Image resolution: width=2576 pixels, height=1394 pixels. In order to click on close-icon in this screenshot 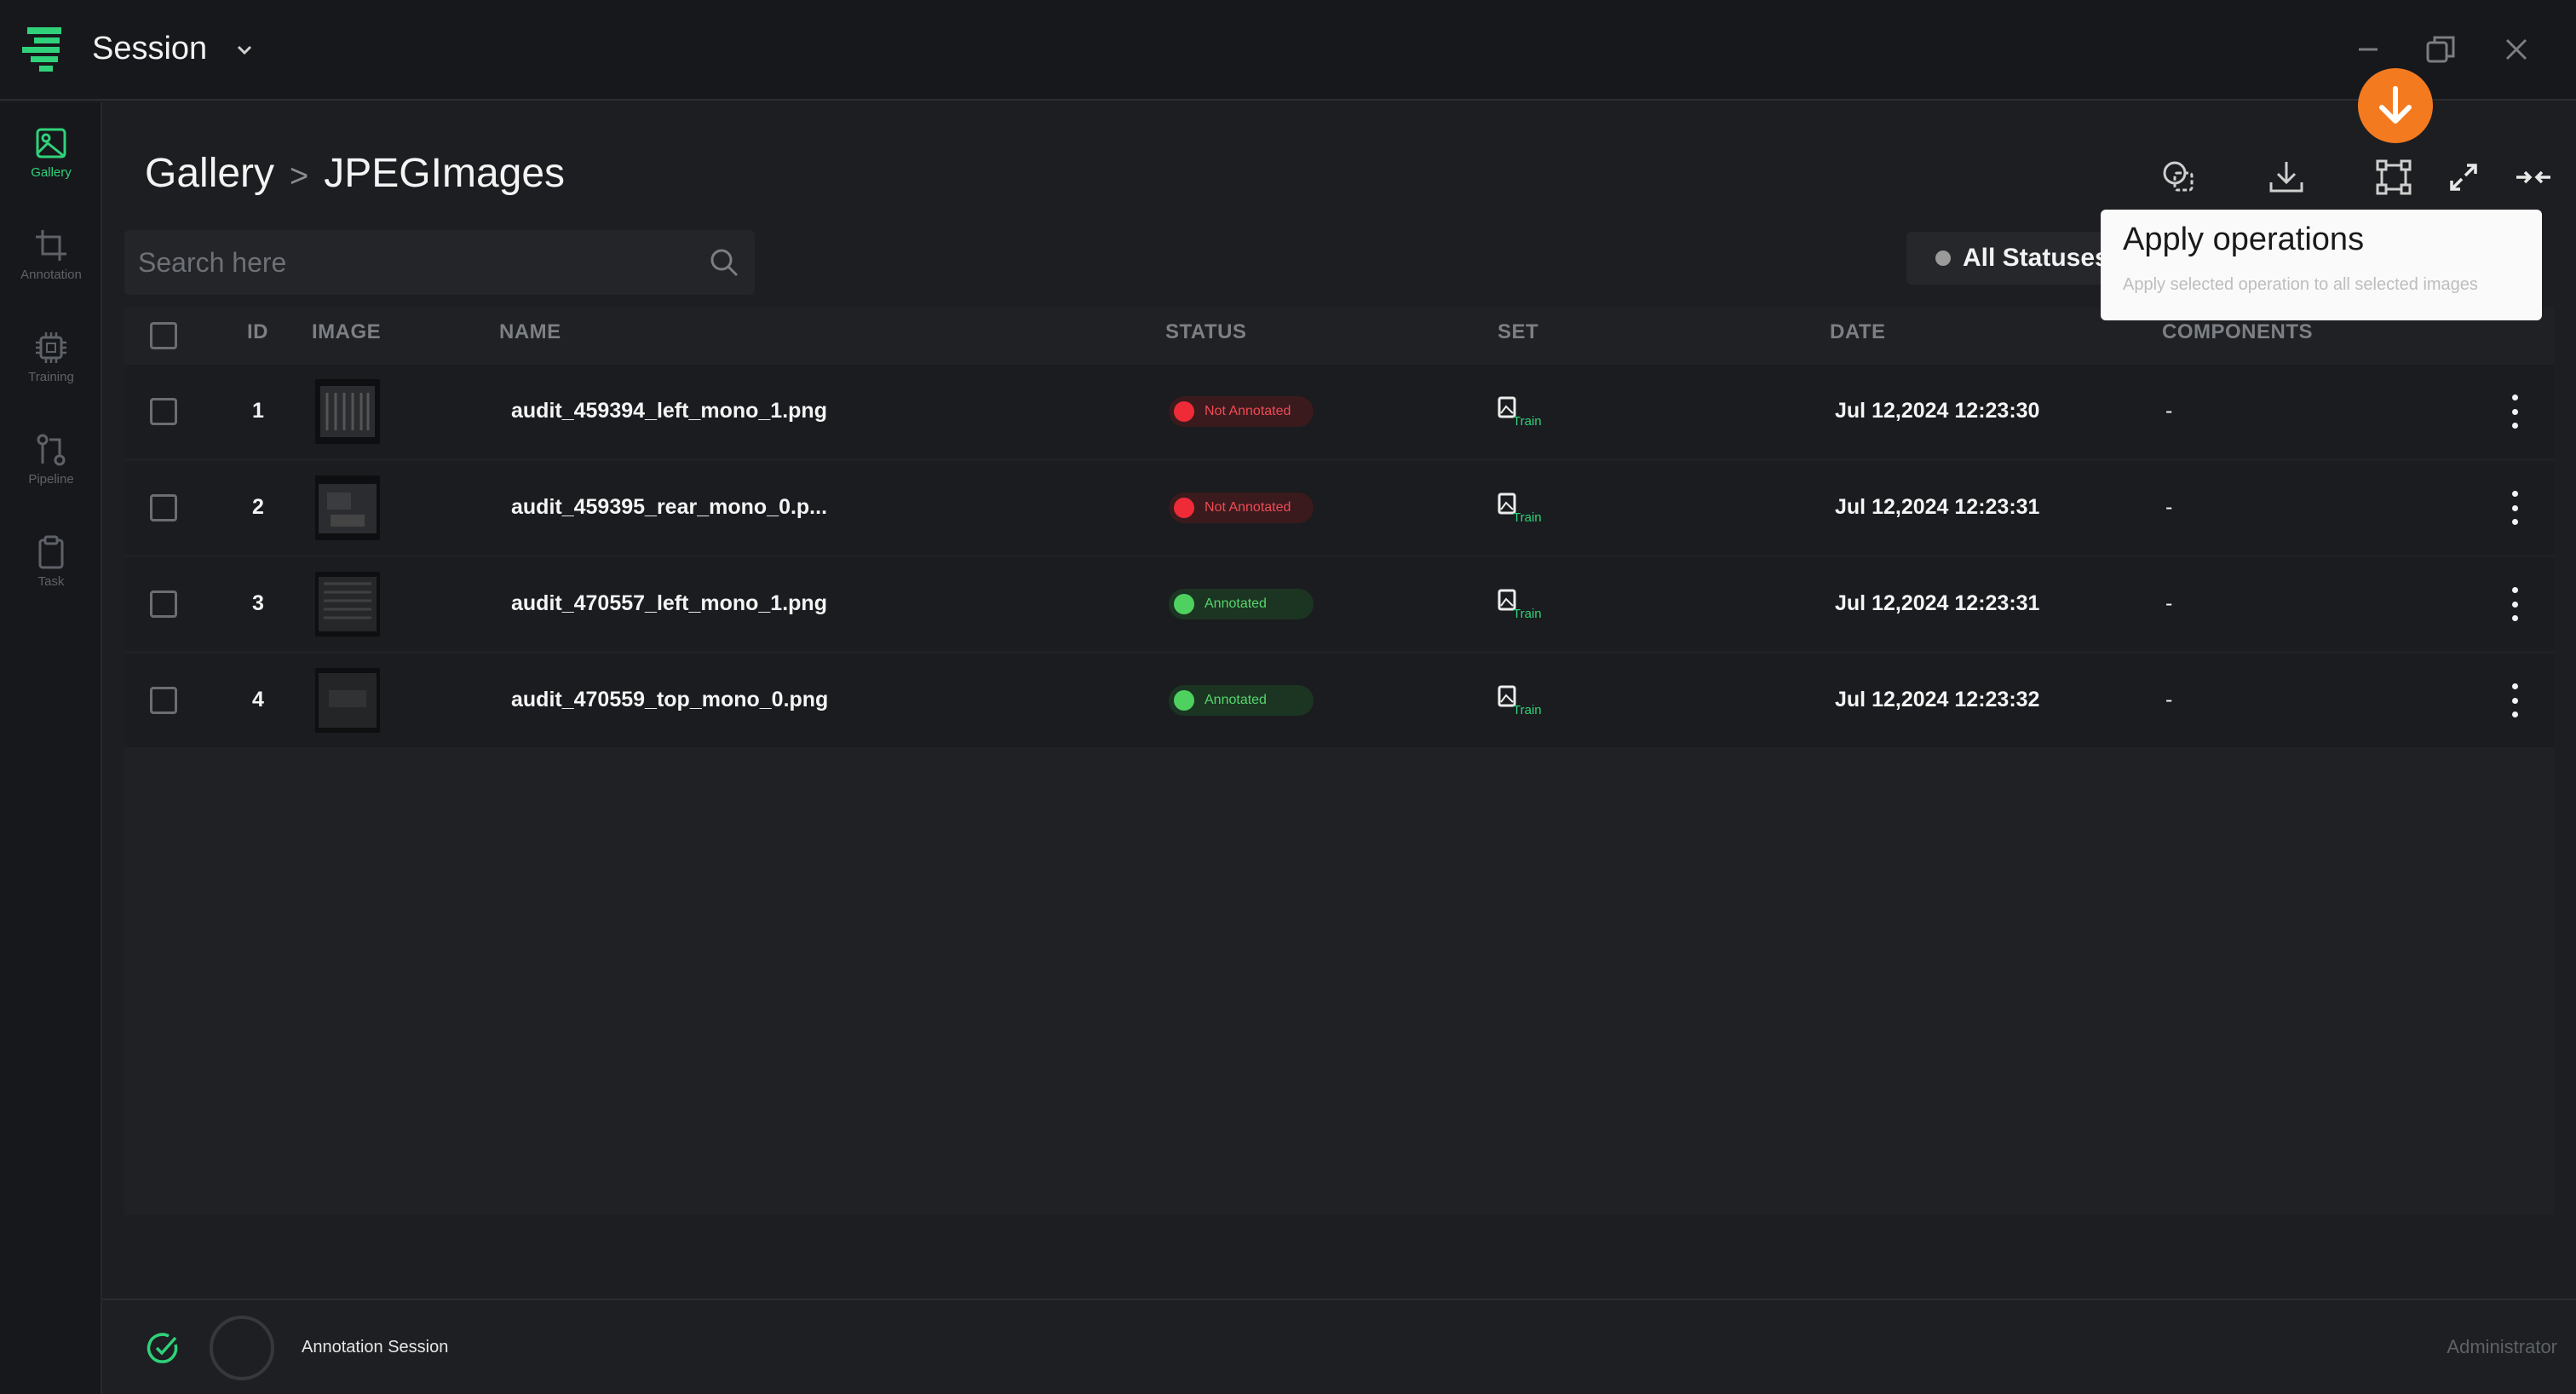, I will do `click(2516, 49)`.